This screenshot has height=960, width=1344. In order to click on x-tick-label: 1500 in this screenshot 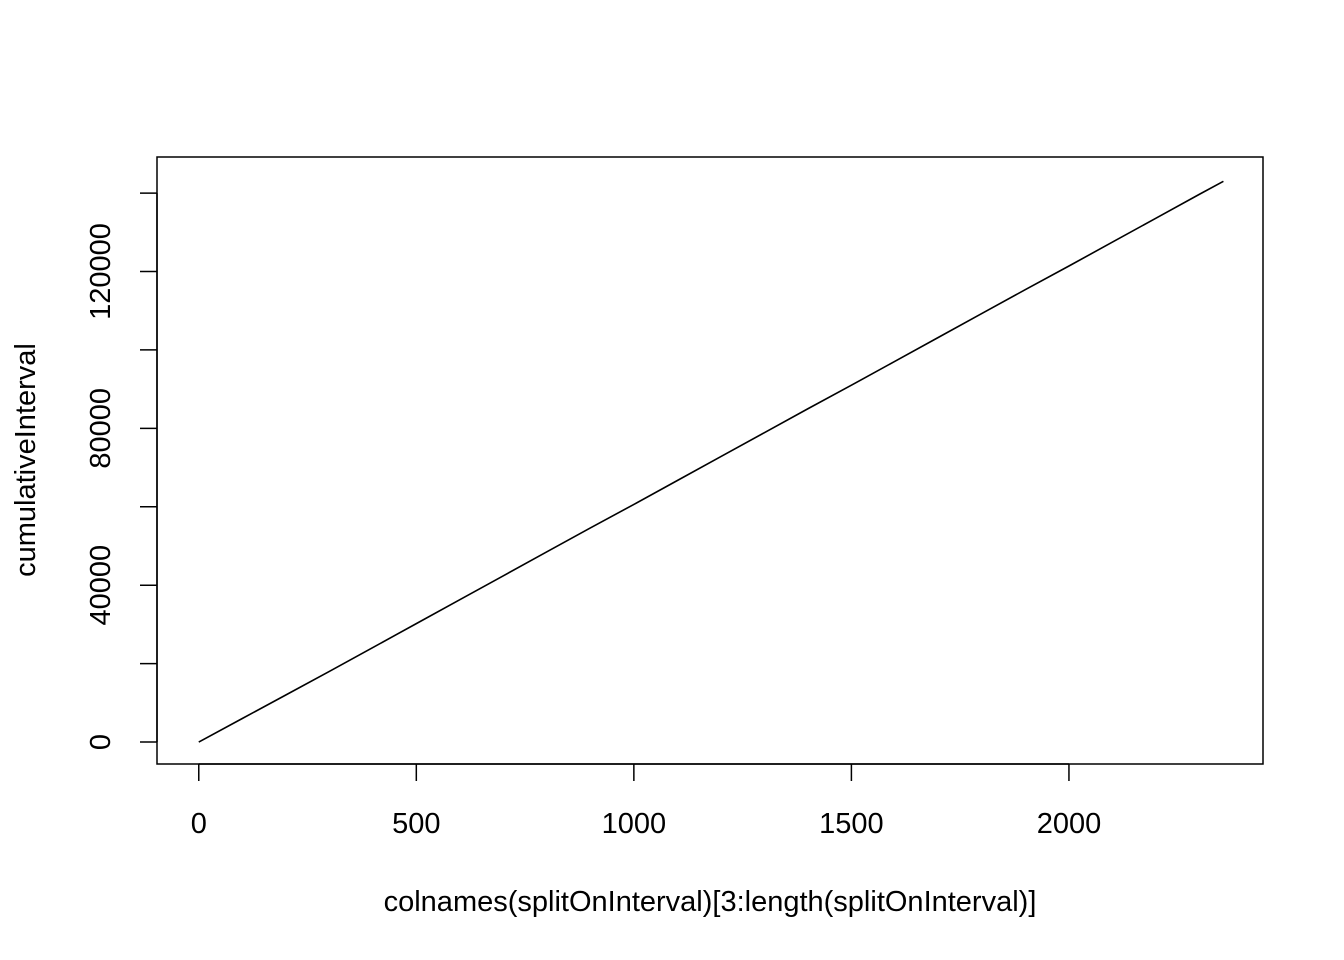, I will do `click(851, 824)`.